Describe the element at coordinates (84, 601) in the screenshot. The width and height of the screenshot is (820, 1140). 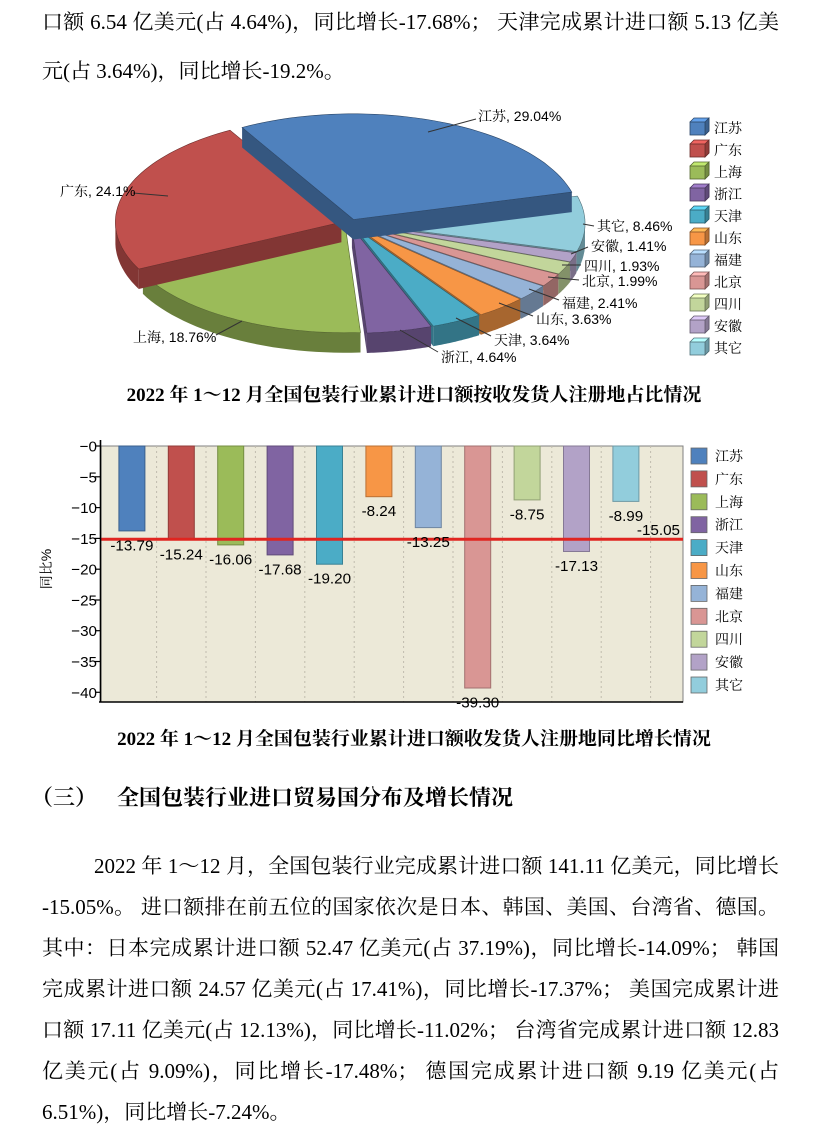
I see `svg-text: −25` at that location.